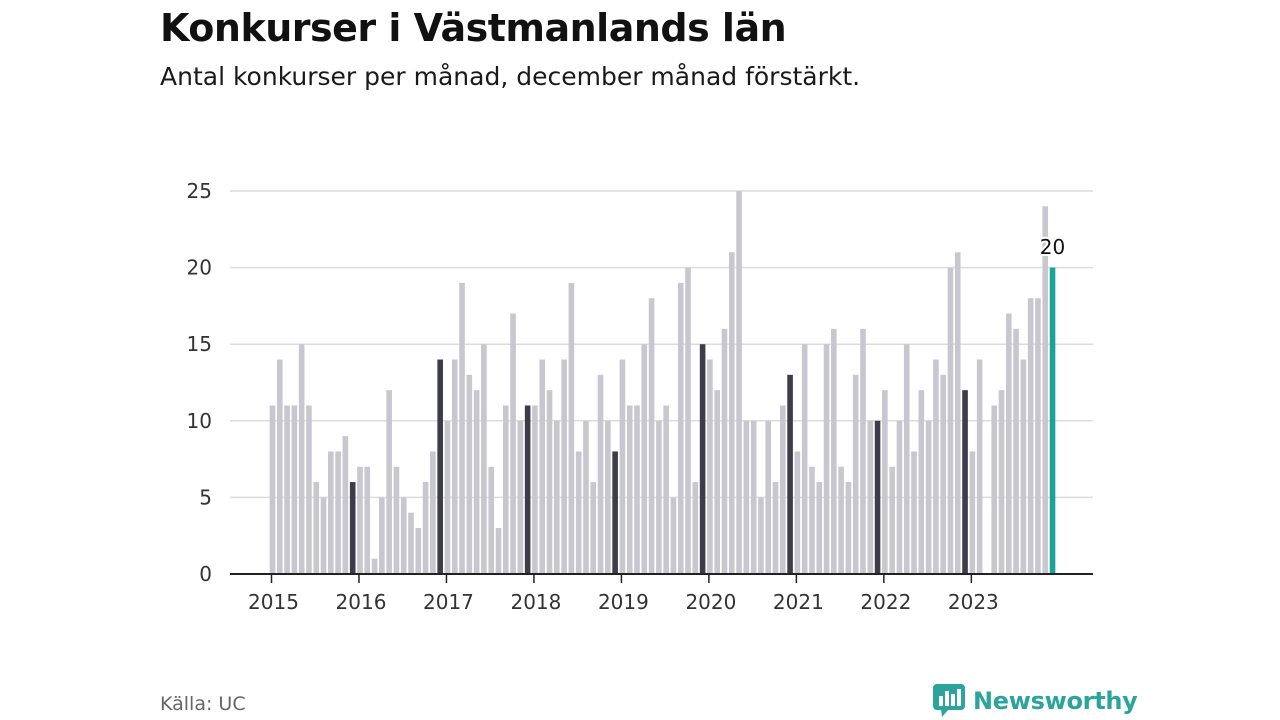 Image resolution: width=1280 pixels, height=720 pixels. Describe the element at coordinates (199, 191) in the screenshot. I see `y-tick-label: 25` at that location.